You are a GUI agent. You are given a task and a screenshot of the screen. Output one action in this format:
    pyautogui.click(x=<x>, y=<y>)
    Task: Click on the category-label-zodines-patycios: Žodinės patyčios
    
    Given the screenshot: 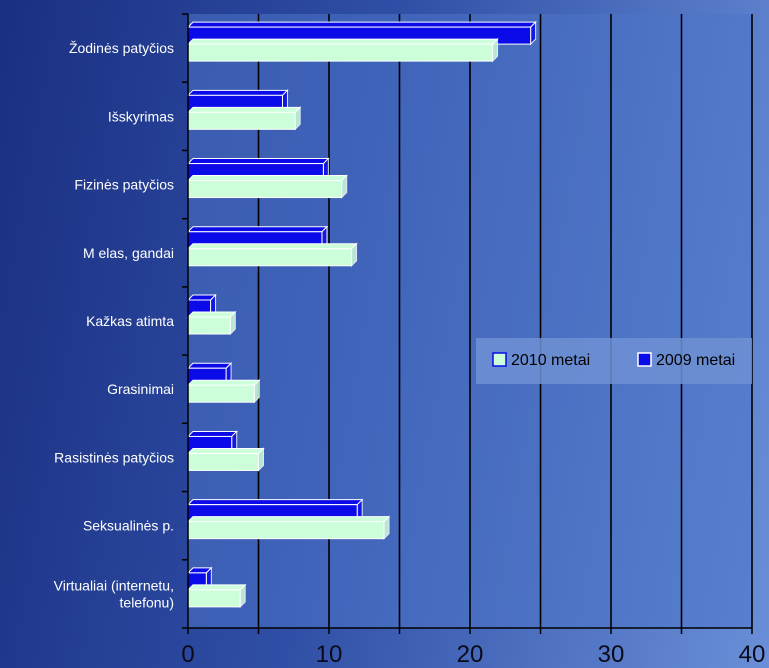 What is the action you would take?
    pyautogui.click(x=121, y=48)
    